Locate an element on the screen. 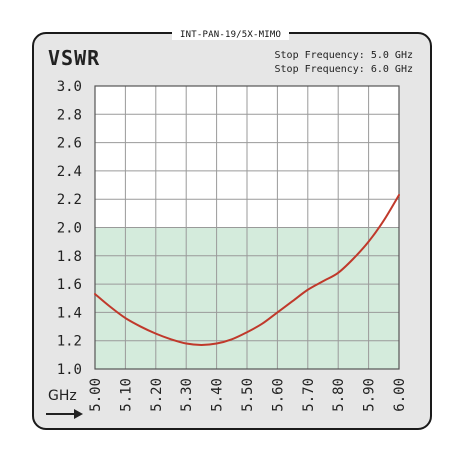 Image resolution: width=465 pixels, height=465 pixels. frequency-line-1: Stop Frequency: 5.0 GHz is located at coordinates (343, 55).